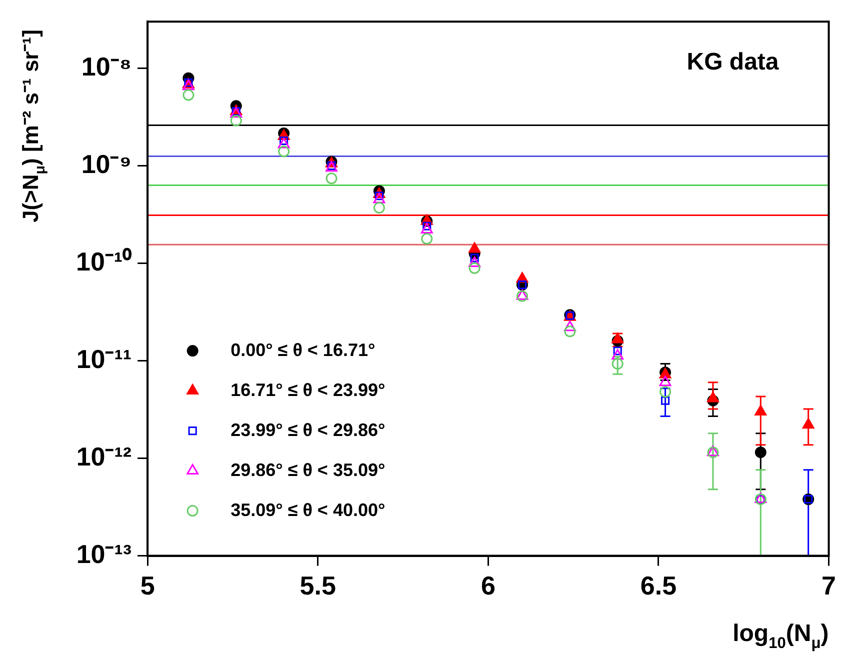  Describe the element at coordinates (33, 126) in the screenshot. I see `y-axis-title: J(>Nμ) [m⁻² s⁻¹ sr⁻¹]` at that location.